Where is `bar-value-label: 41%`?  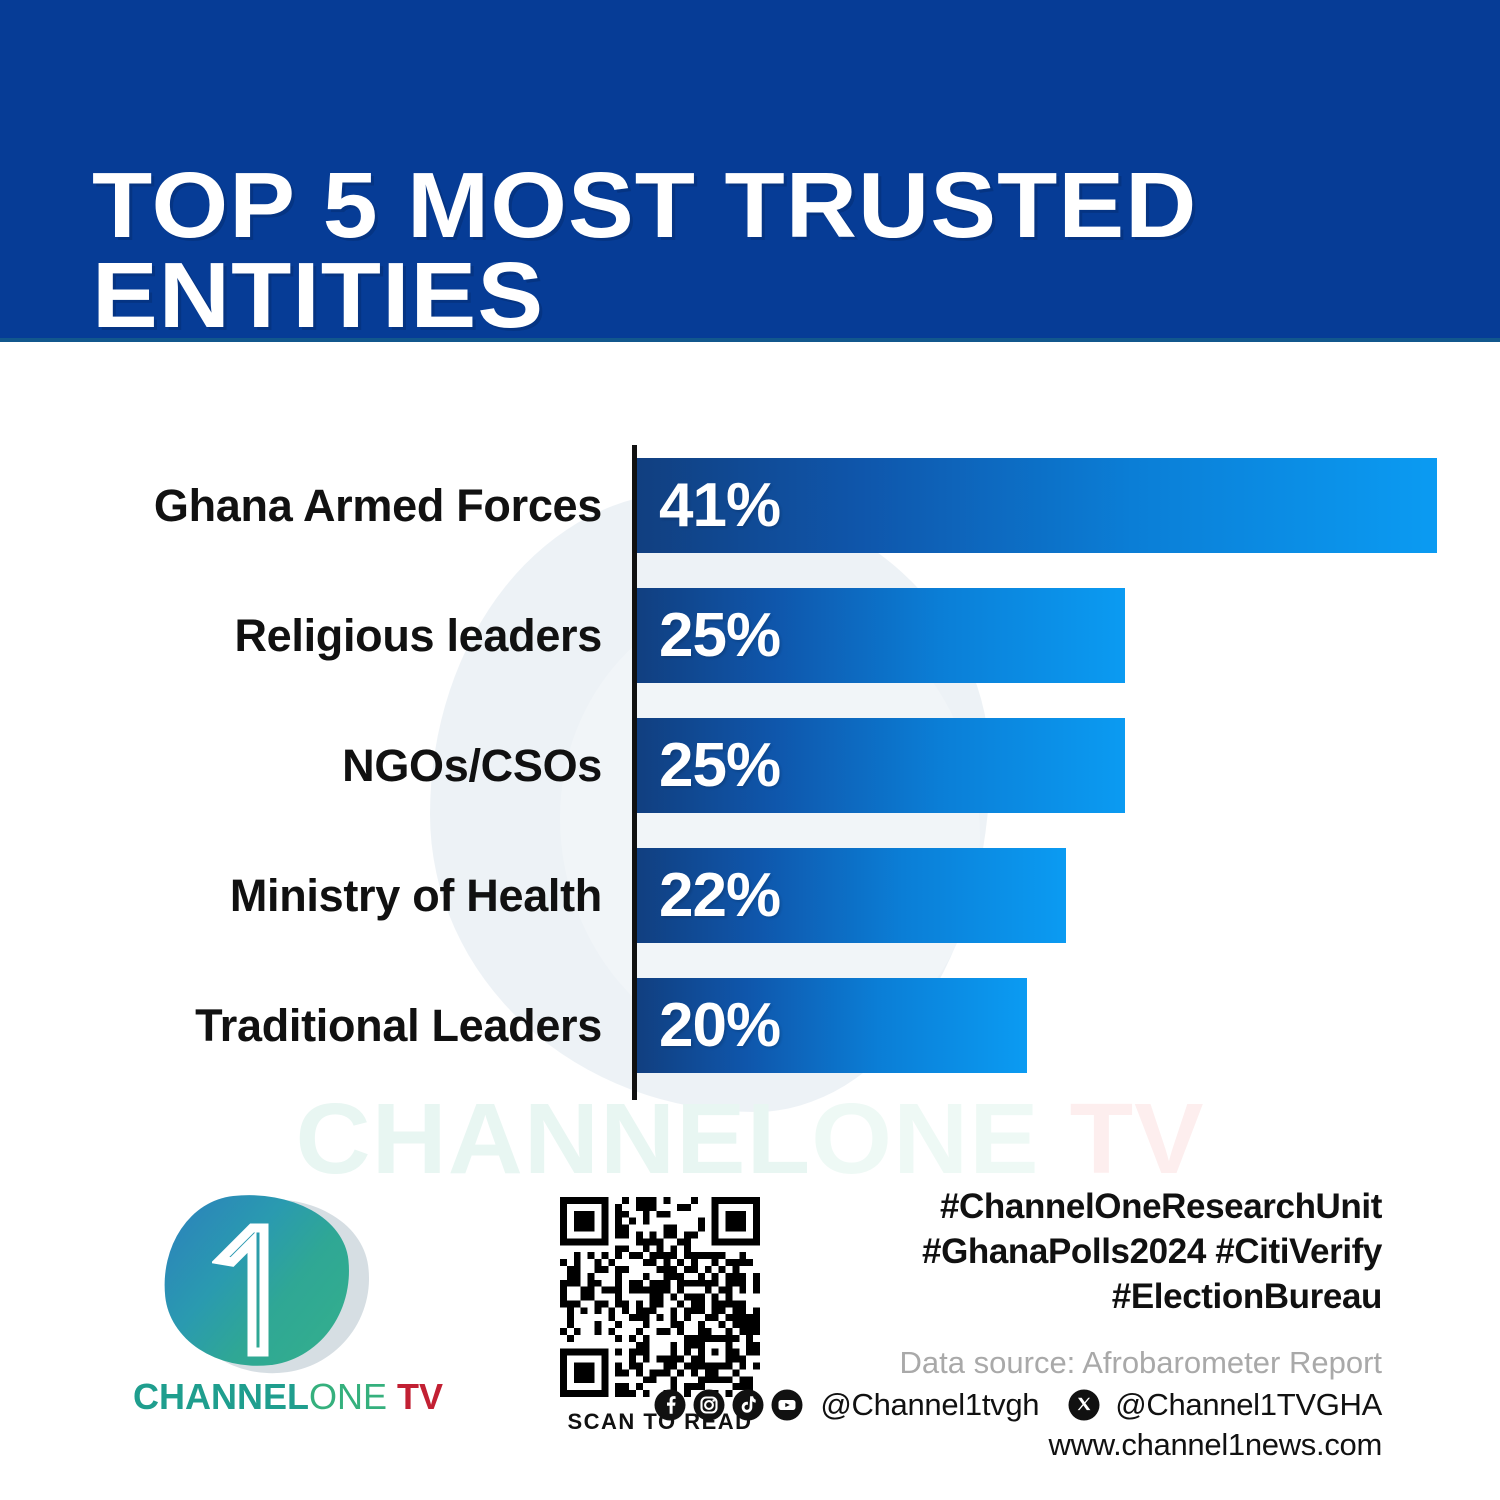 bar-value-label: 41% is located at coordinates (720, 505).